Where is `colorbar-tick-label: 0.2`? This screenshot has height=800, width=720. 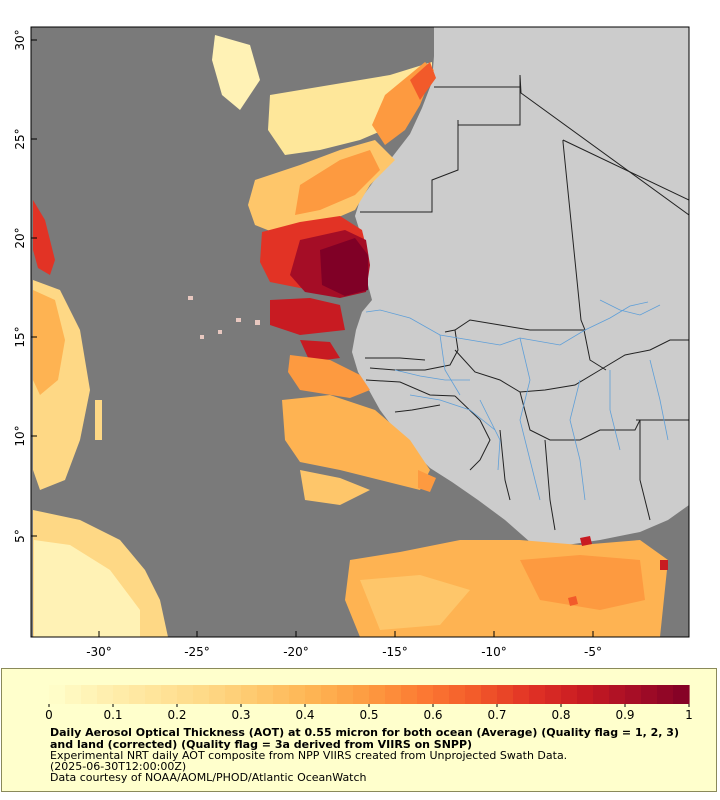
colorbar-tick-label: 0.2 is located at coordinates (176, 715).